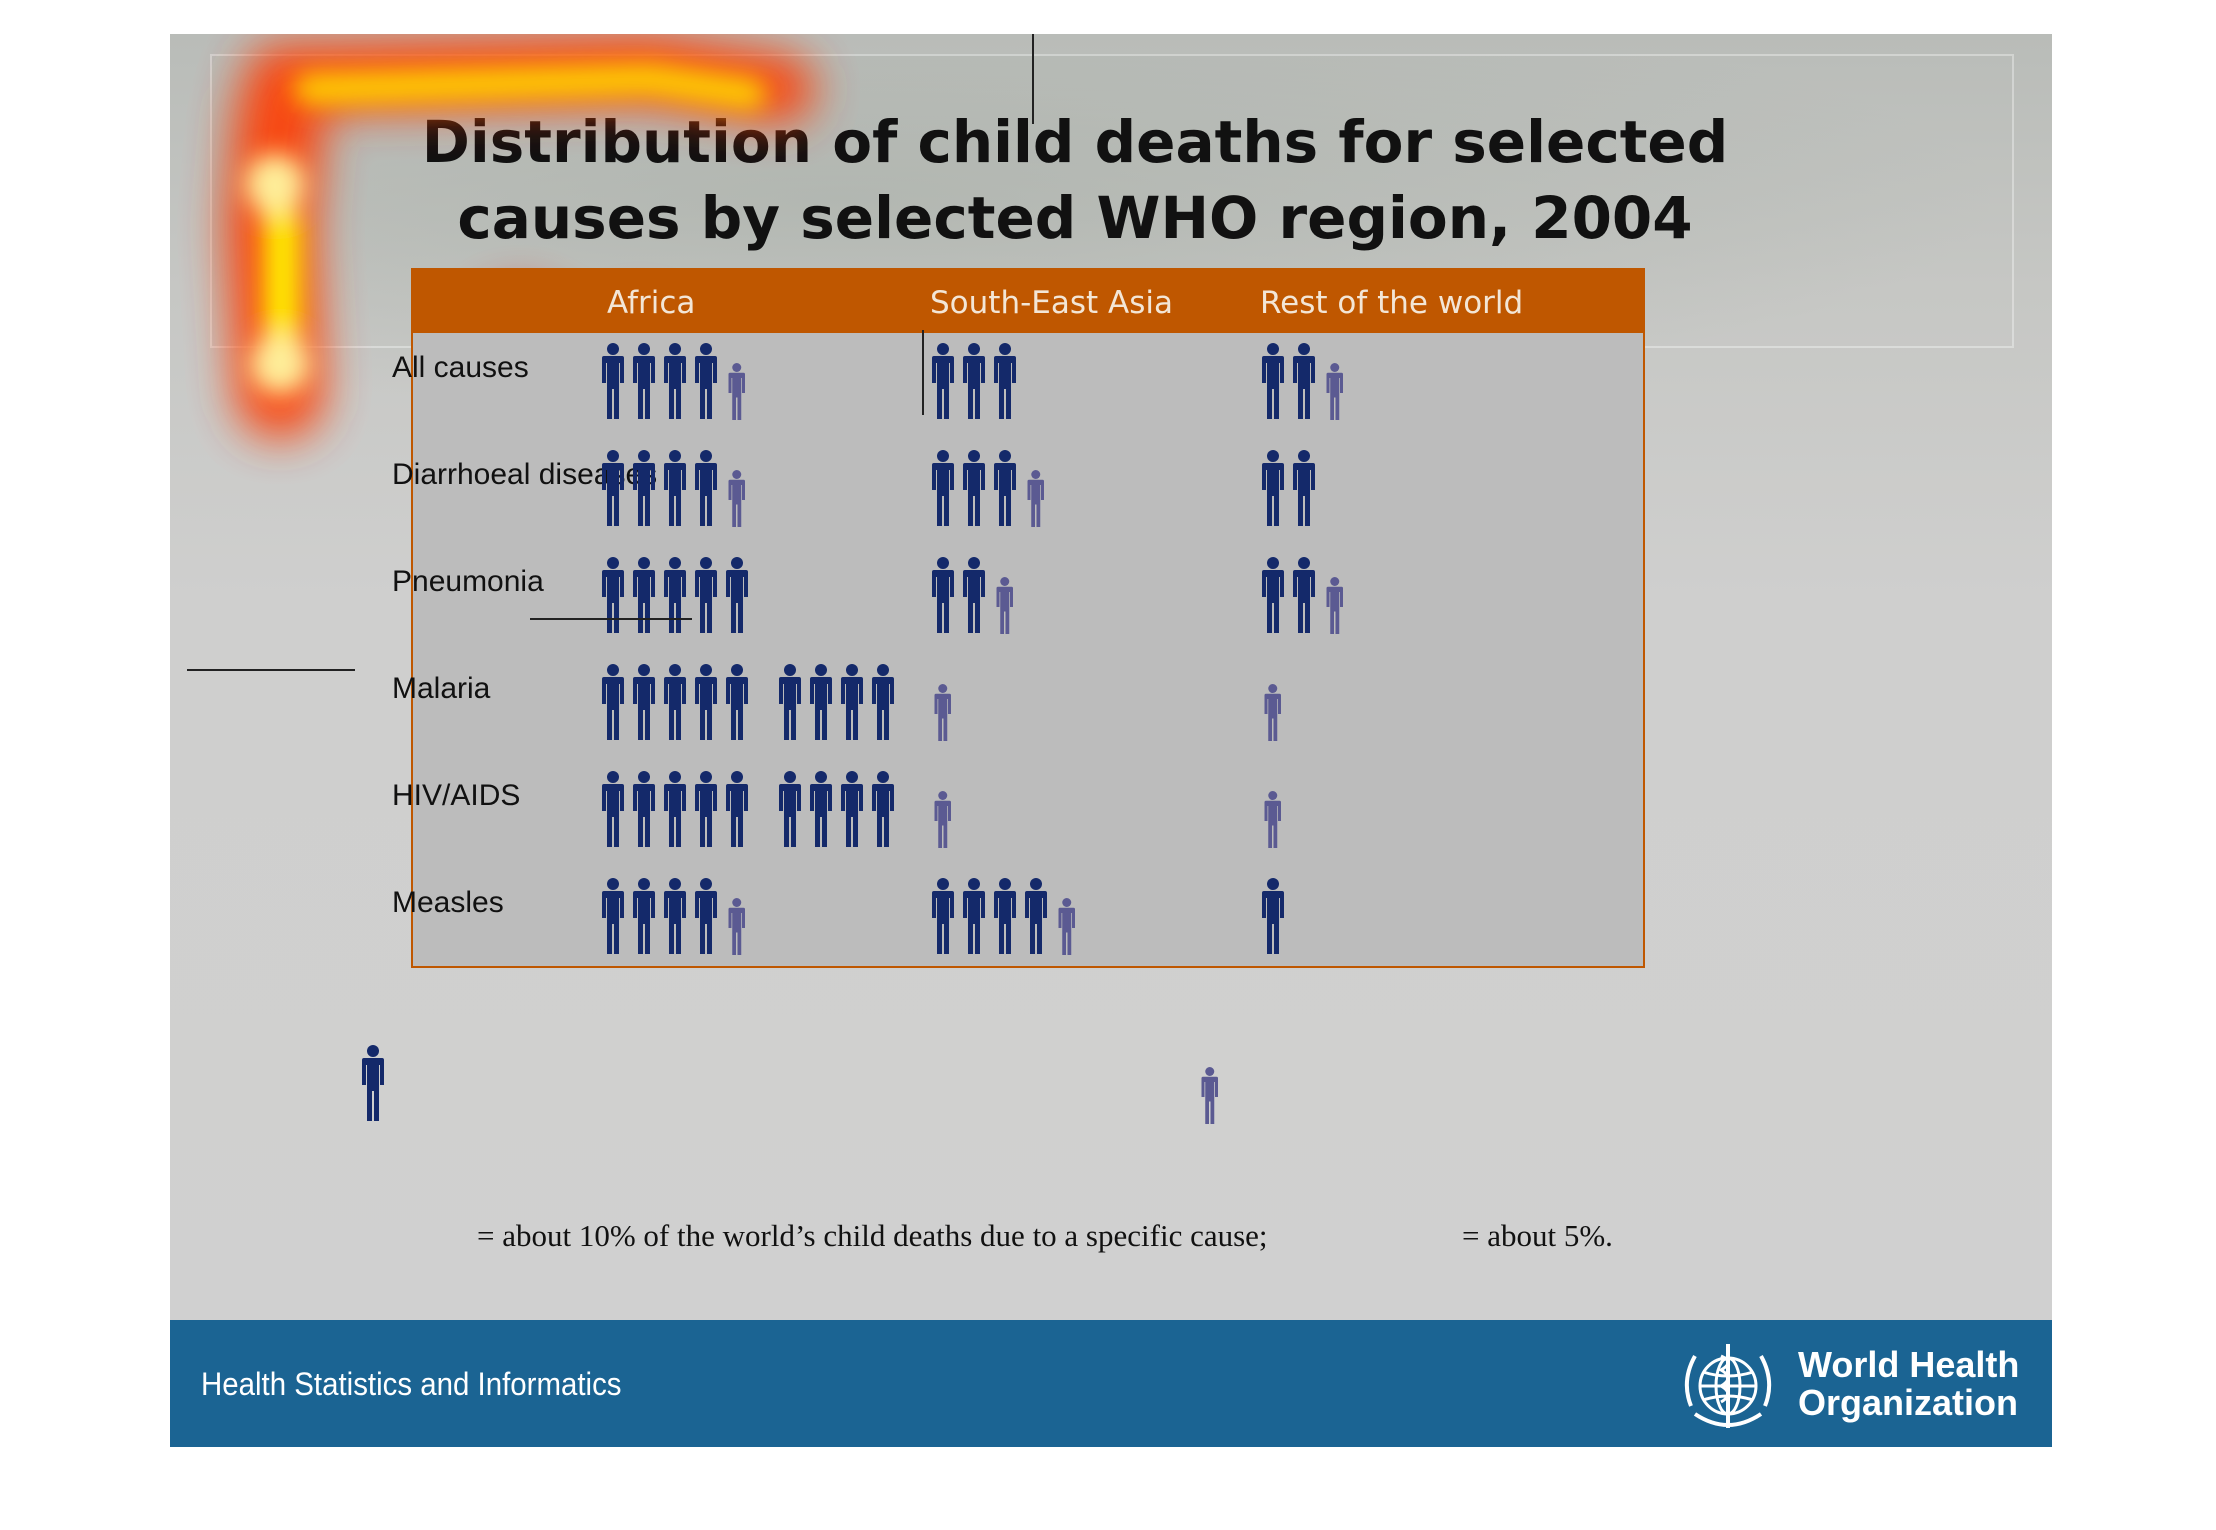 This screenshot has height=1530, width=2216. I want to click on column-header: Africa, so click(651, 303).